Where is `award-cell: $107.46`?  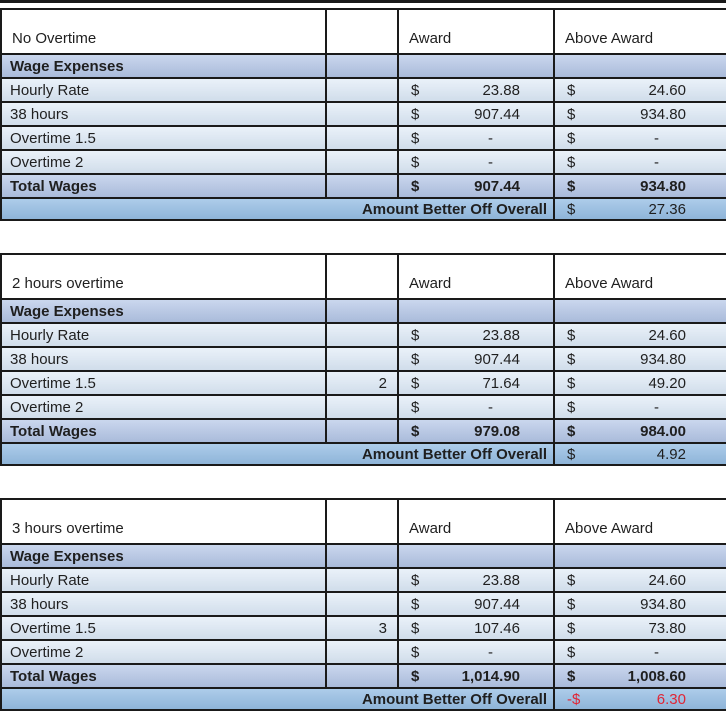
award-cell: $107.46 is located at coordinates (476, 628).